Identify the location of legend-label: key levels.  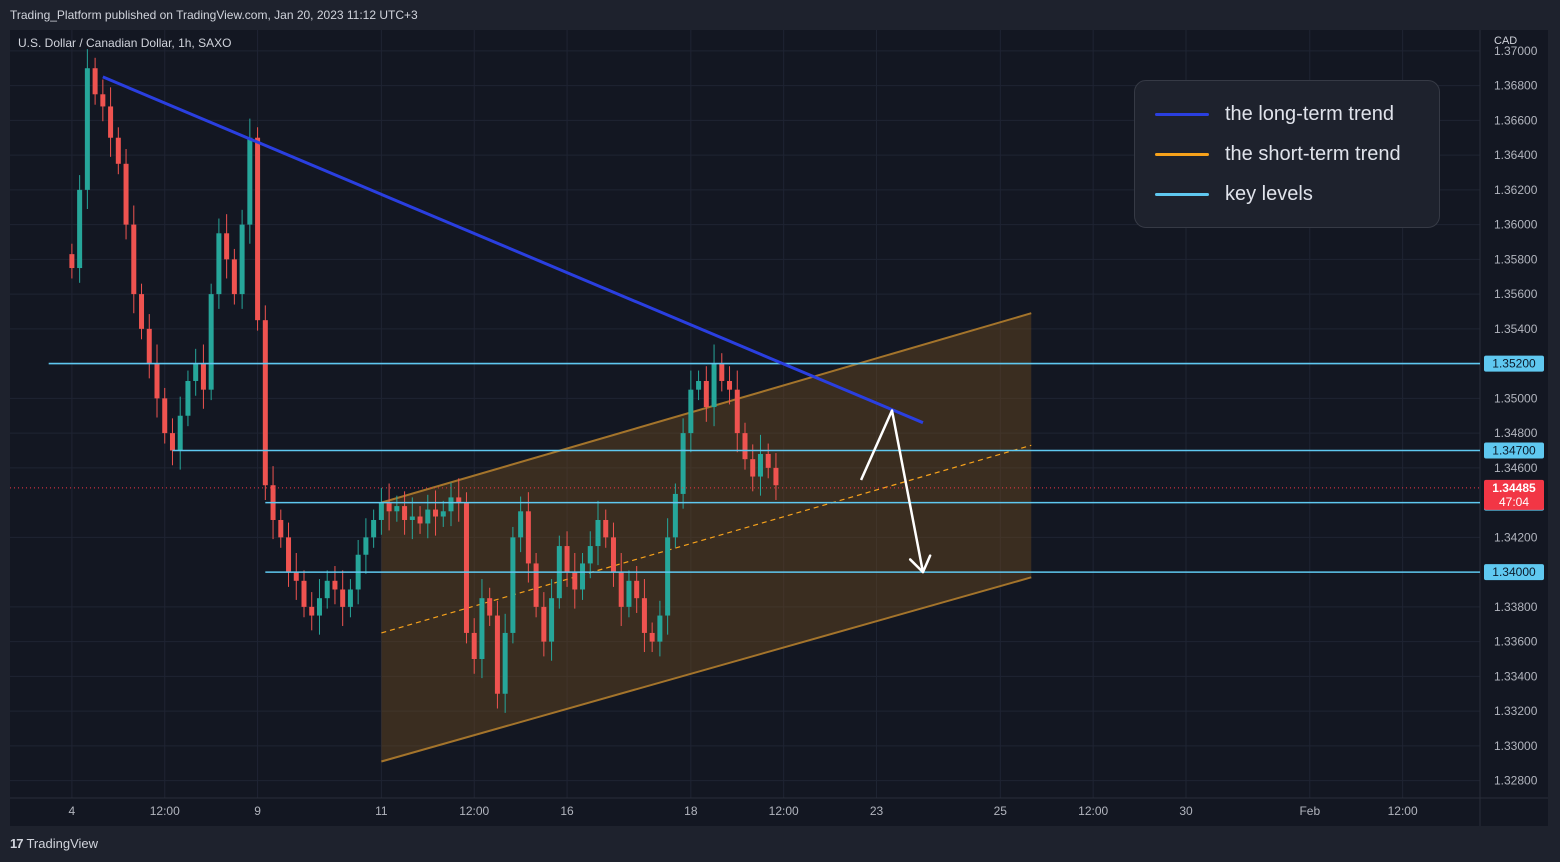
(1269, 194).